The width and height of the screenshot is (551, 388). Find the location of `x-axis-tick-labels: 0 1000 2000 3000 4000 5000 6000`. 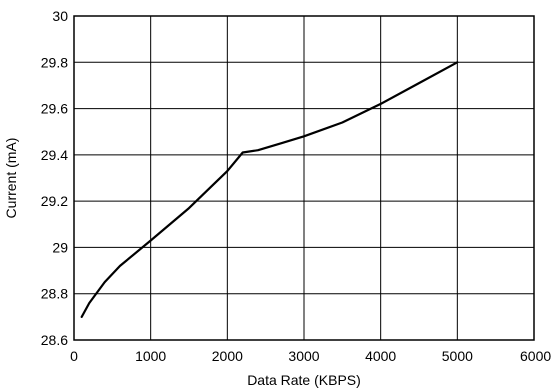

x-axis-tick-labels: 0 1000 2000 3000 4000 5000 6000 is located at coordinates (310, 356).